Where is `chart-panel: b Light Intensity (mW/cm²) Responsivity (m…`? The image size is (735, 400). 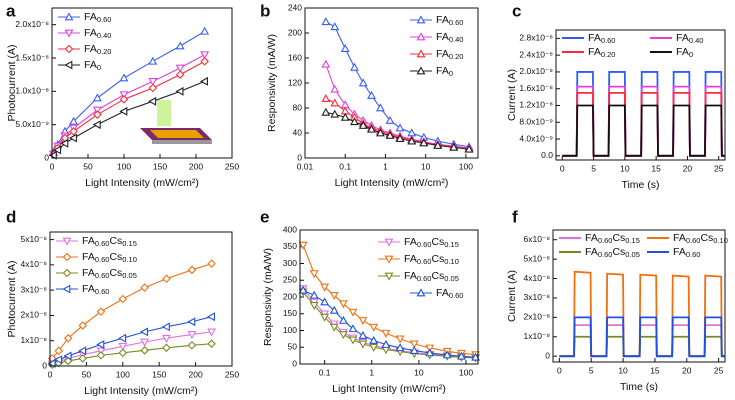
chart-panel: b Light Intensity (mW/cm²) Responsivity (m… is located at coordinates (369, 95).